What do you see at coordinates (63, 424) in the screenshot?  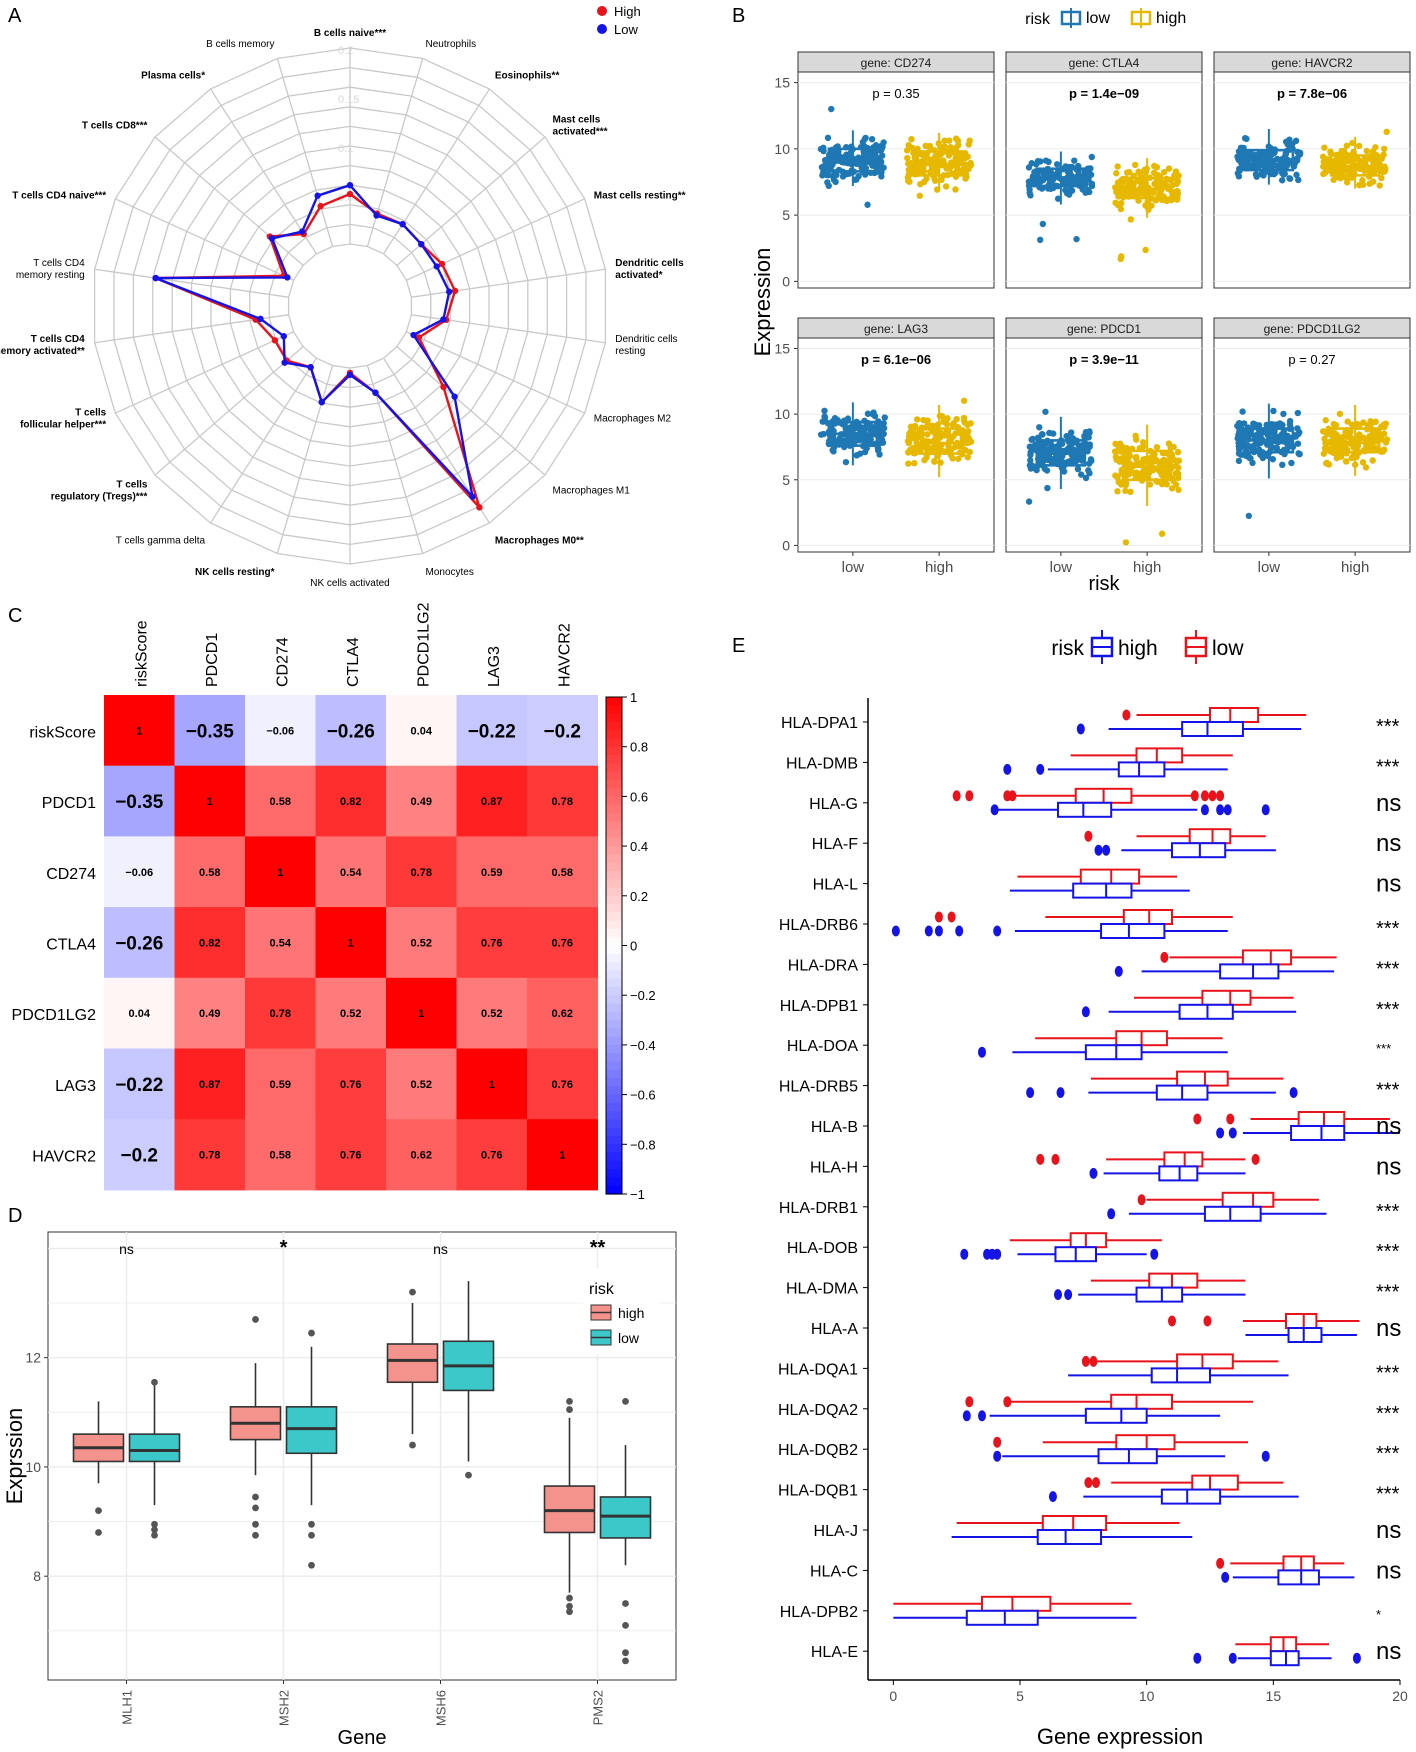 I see `radar-axis-label-line: follicular helper***` at bounding box center [63, 424].